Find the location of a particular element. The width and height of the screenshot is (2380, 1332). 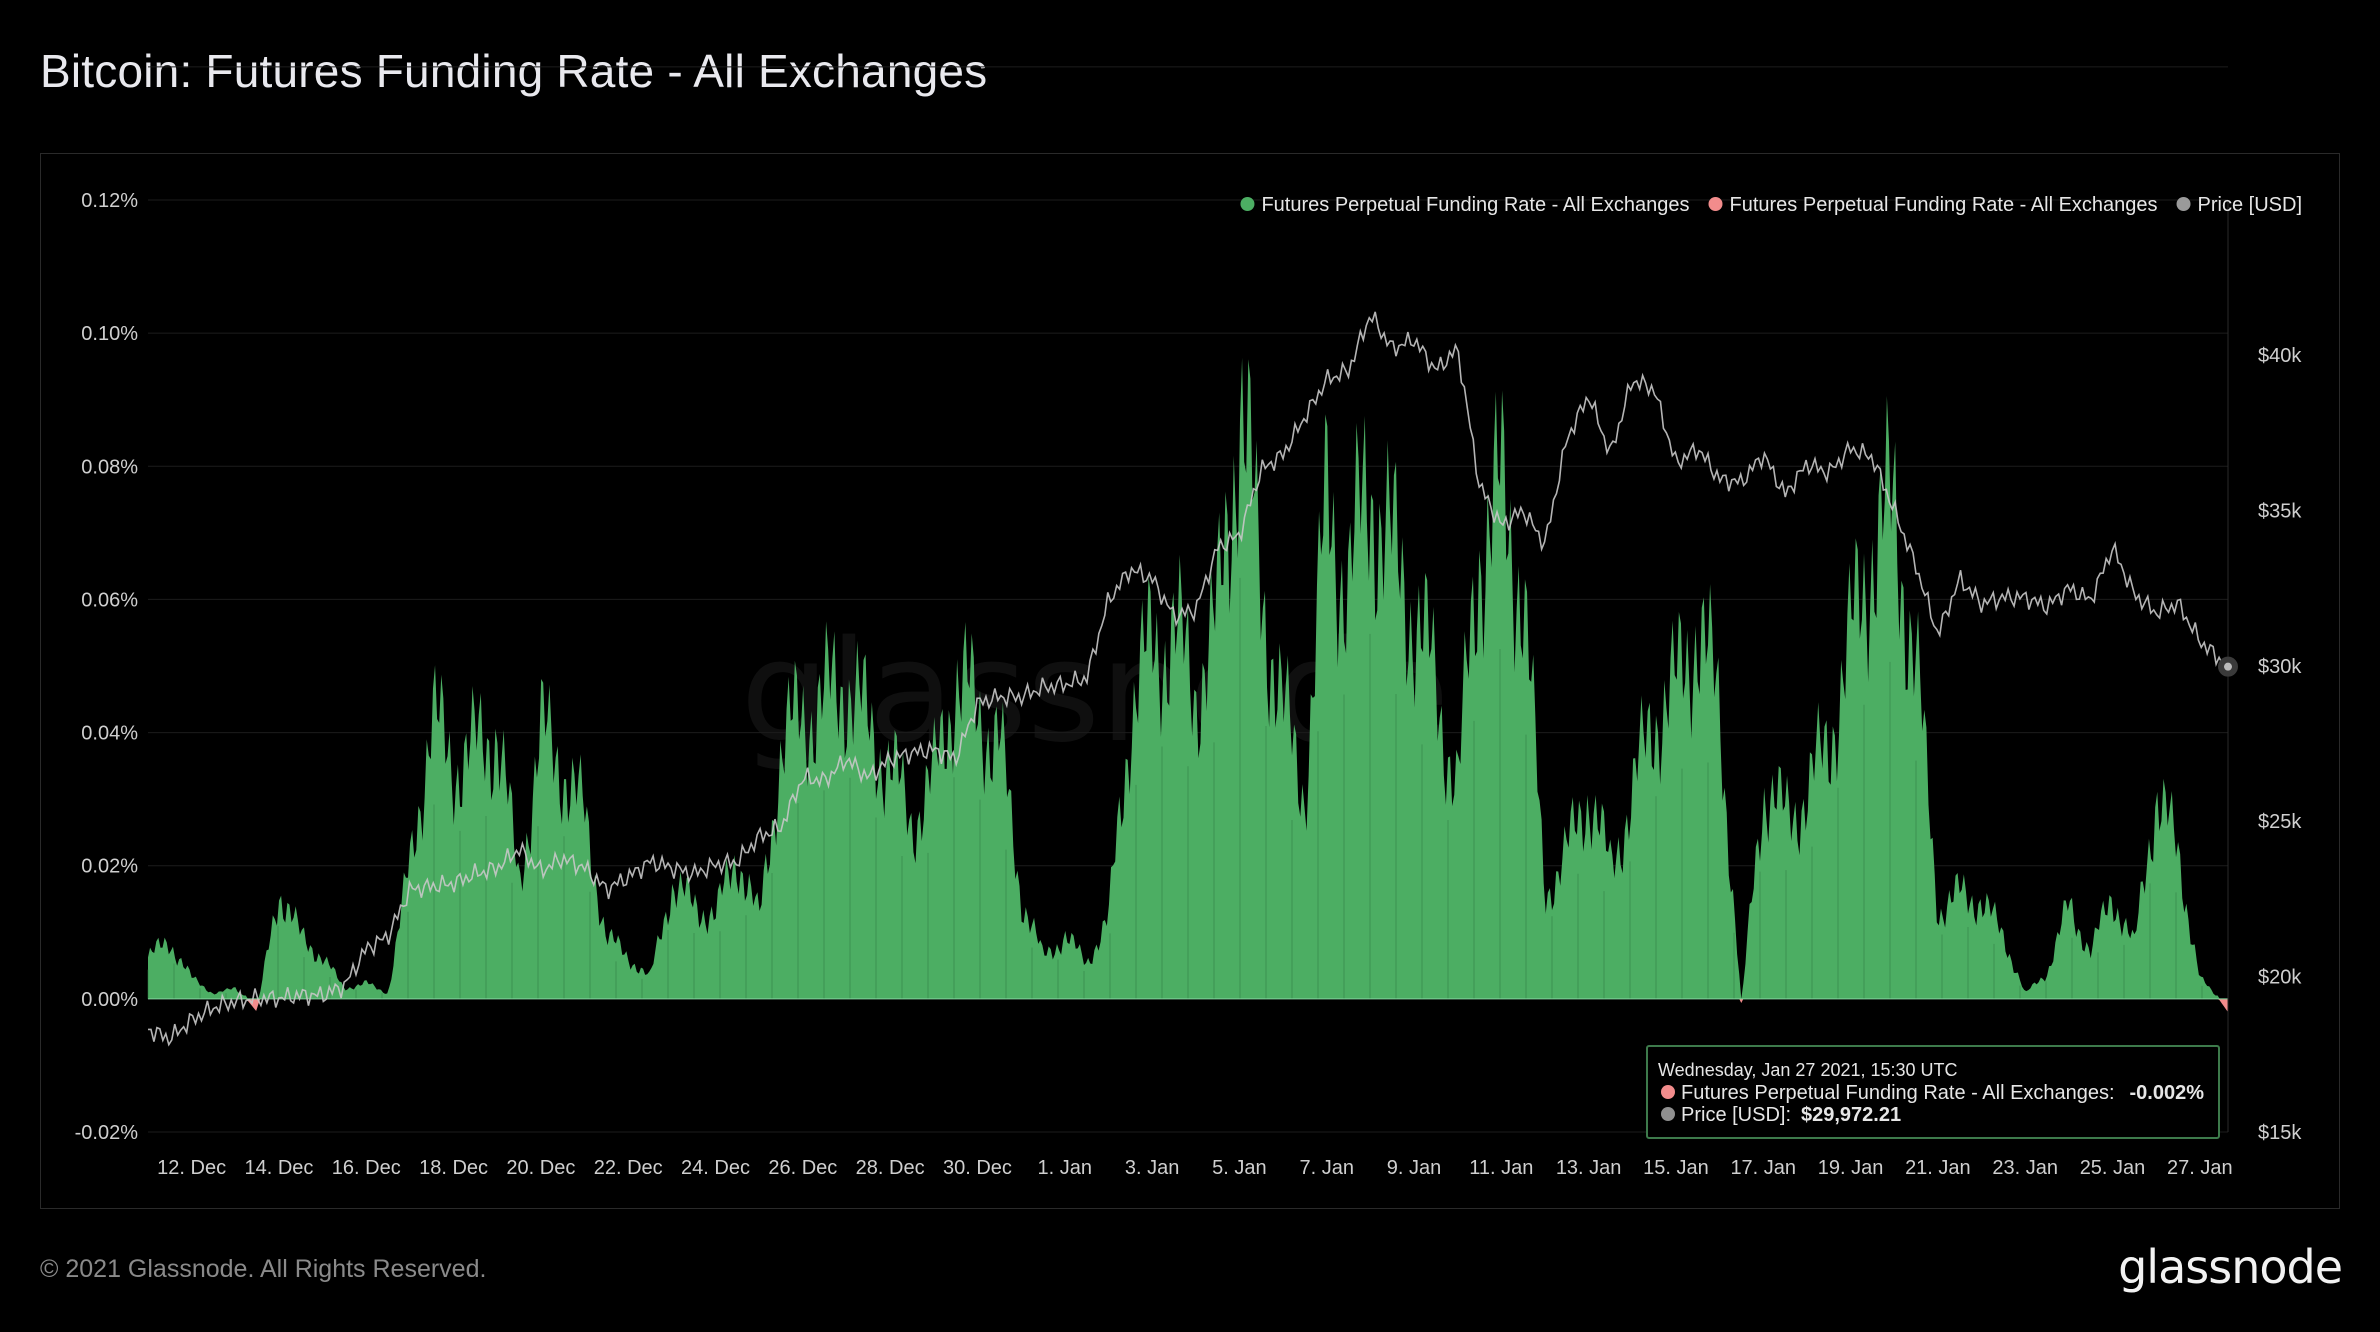

x-tick-label: 25. Jan is located at coordinates (2113, 1168).